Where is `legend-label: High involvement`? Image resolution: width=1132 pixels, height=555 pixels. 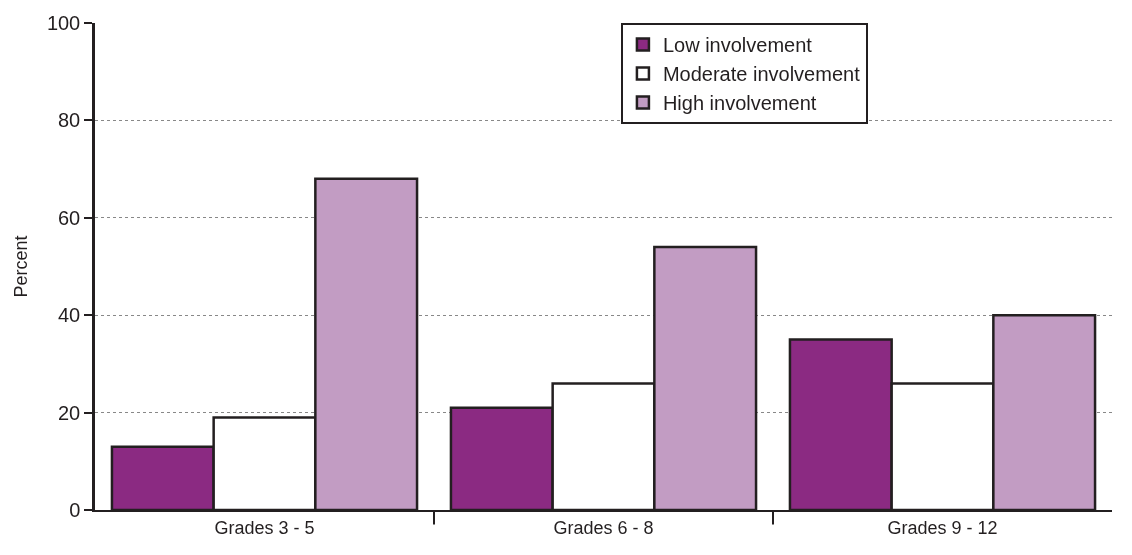
legend-label: High involvement is located at coordinates (739, 103).